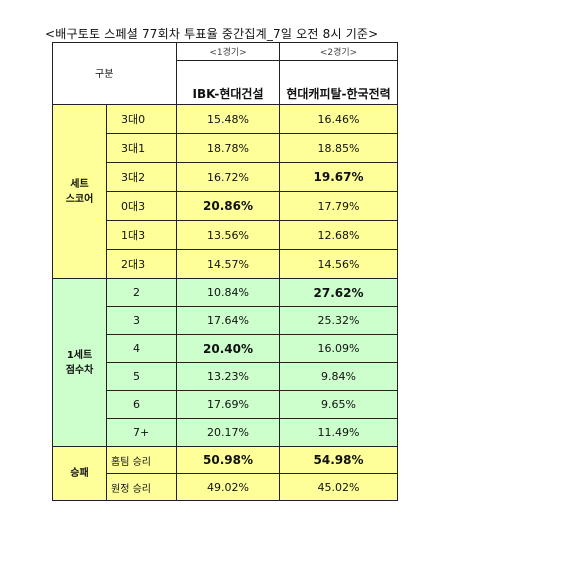  I want to click on header-category-cell: 구분, so click(114, 73).